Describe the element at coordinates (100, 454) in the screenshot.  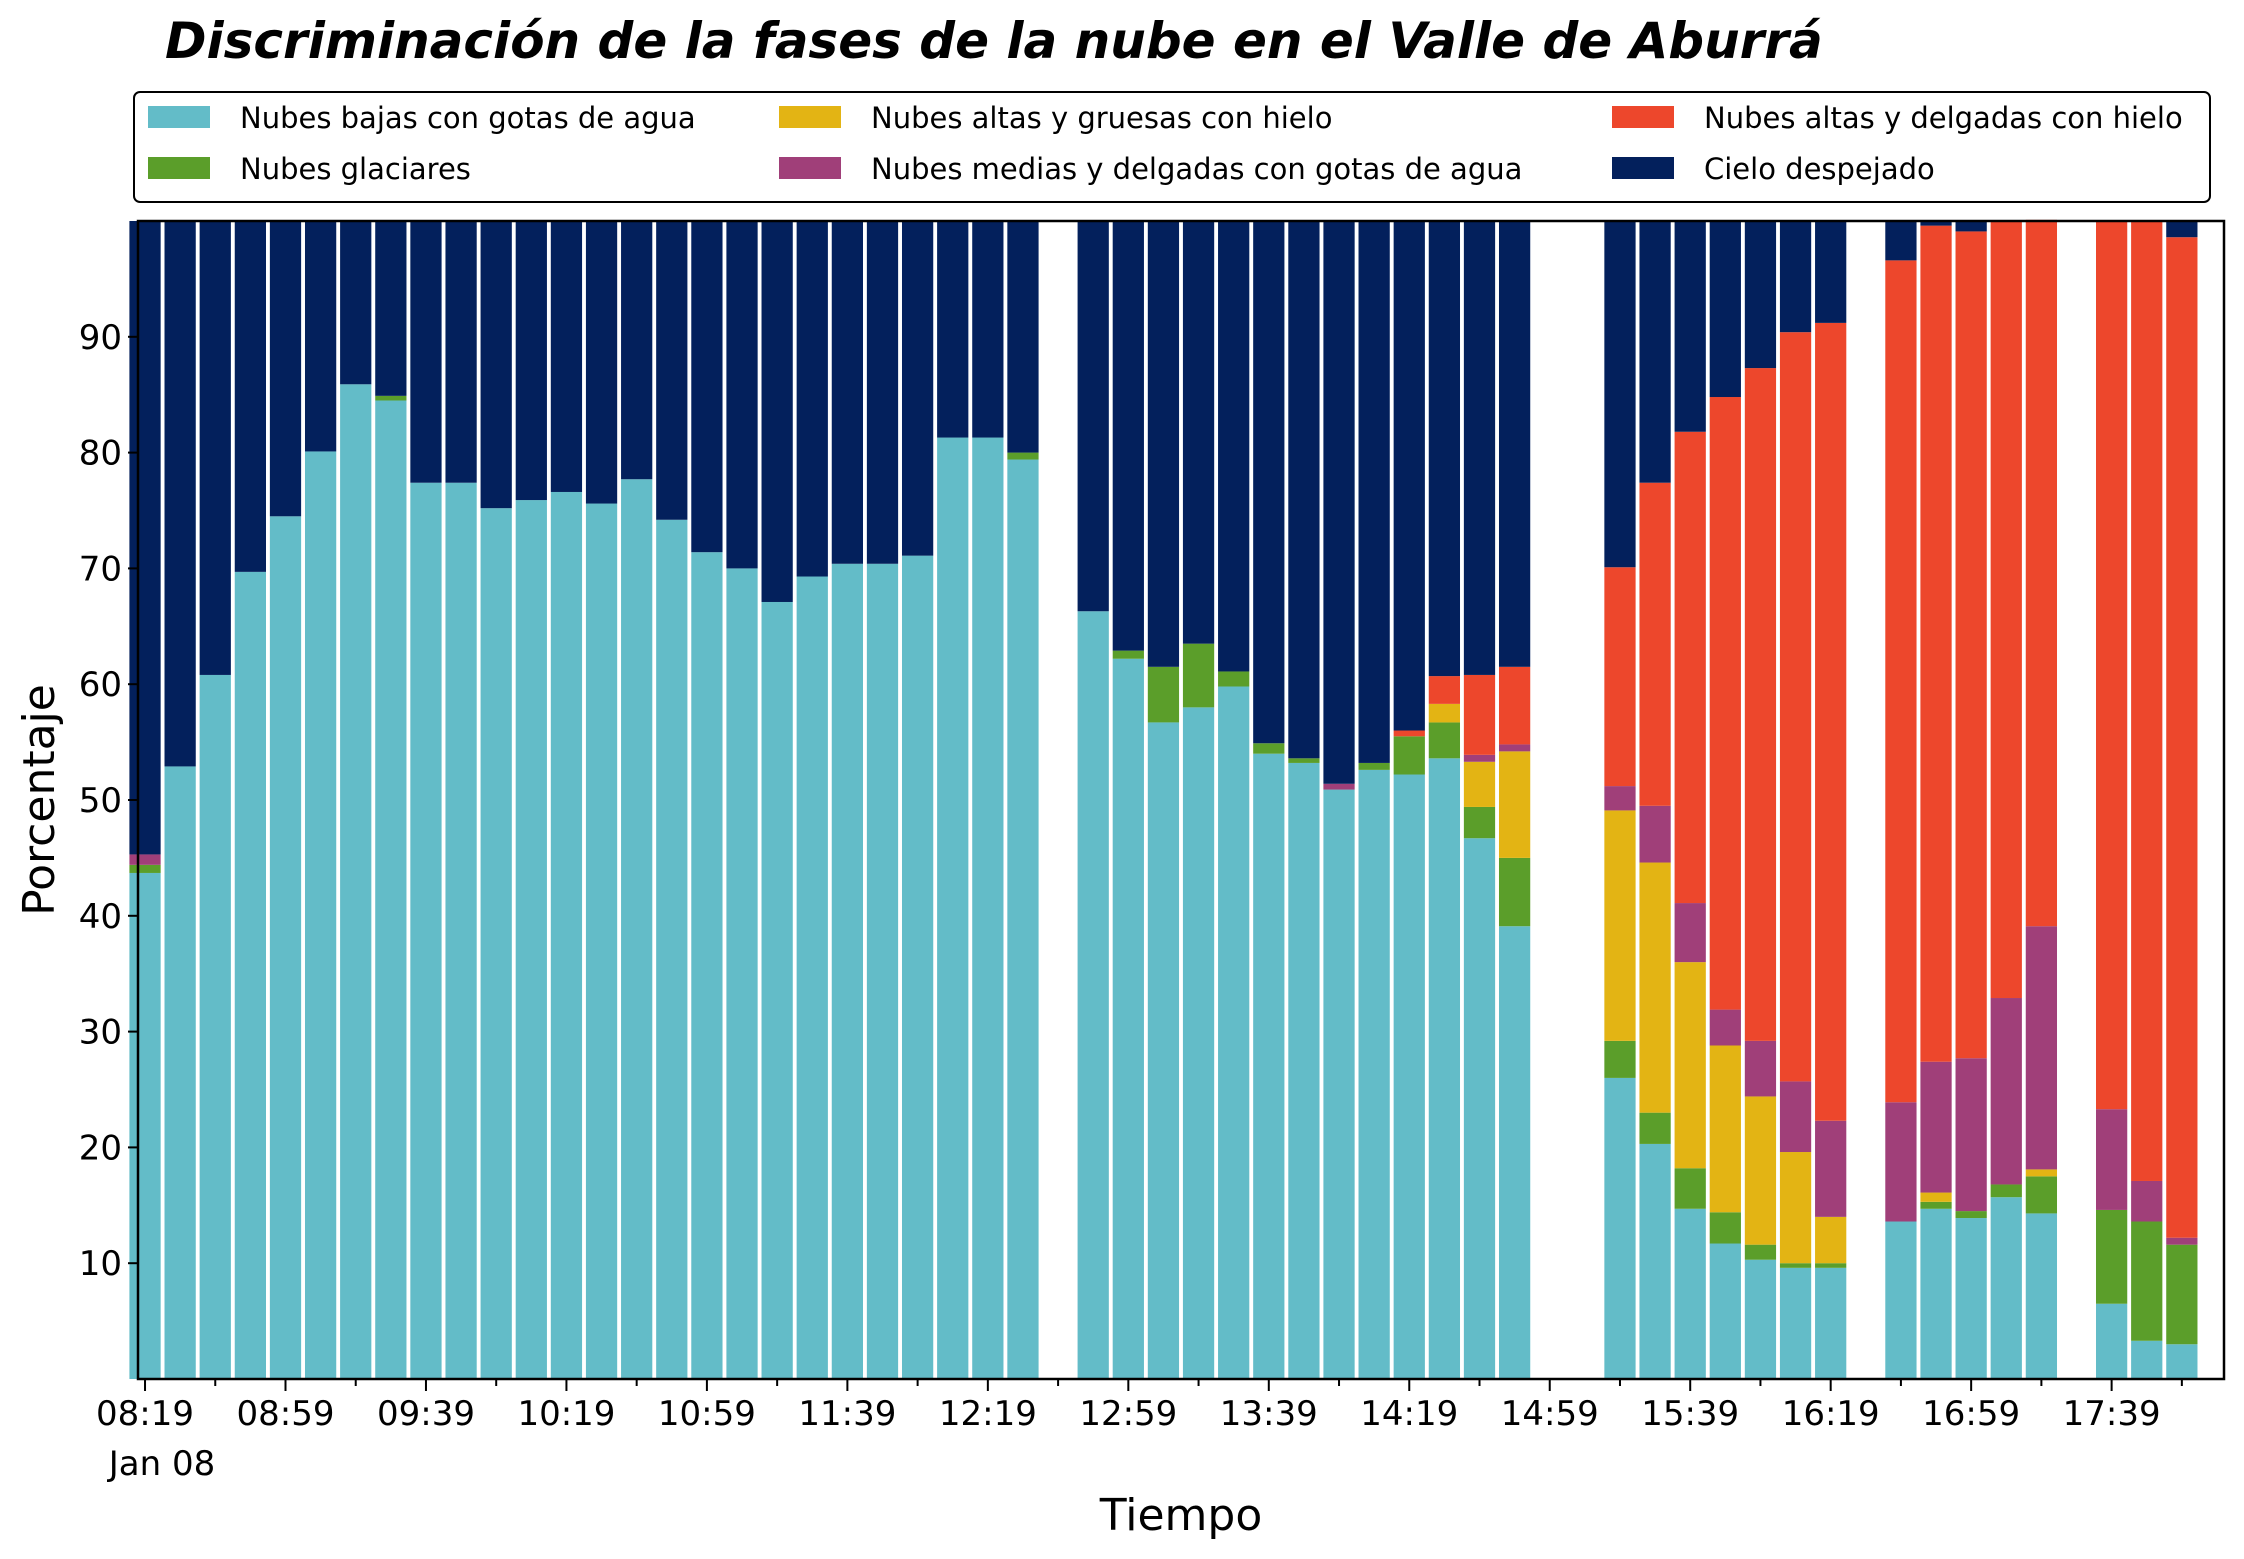
I see `y-tick-label: 80` at that location.